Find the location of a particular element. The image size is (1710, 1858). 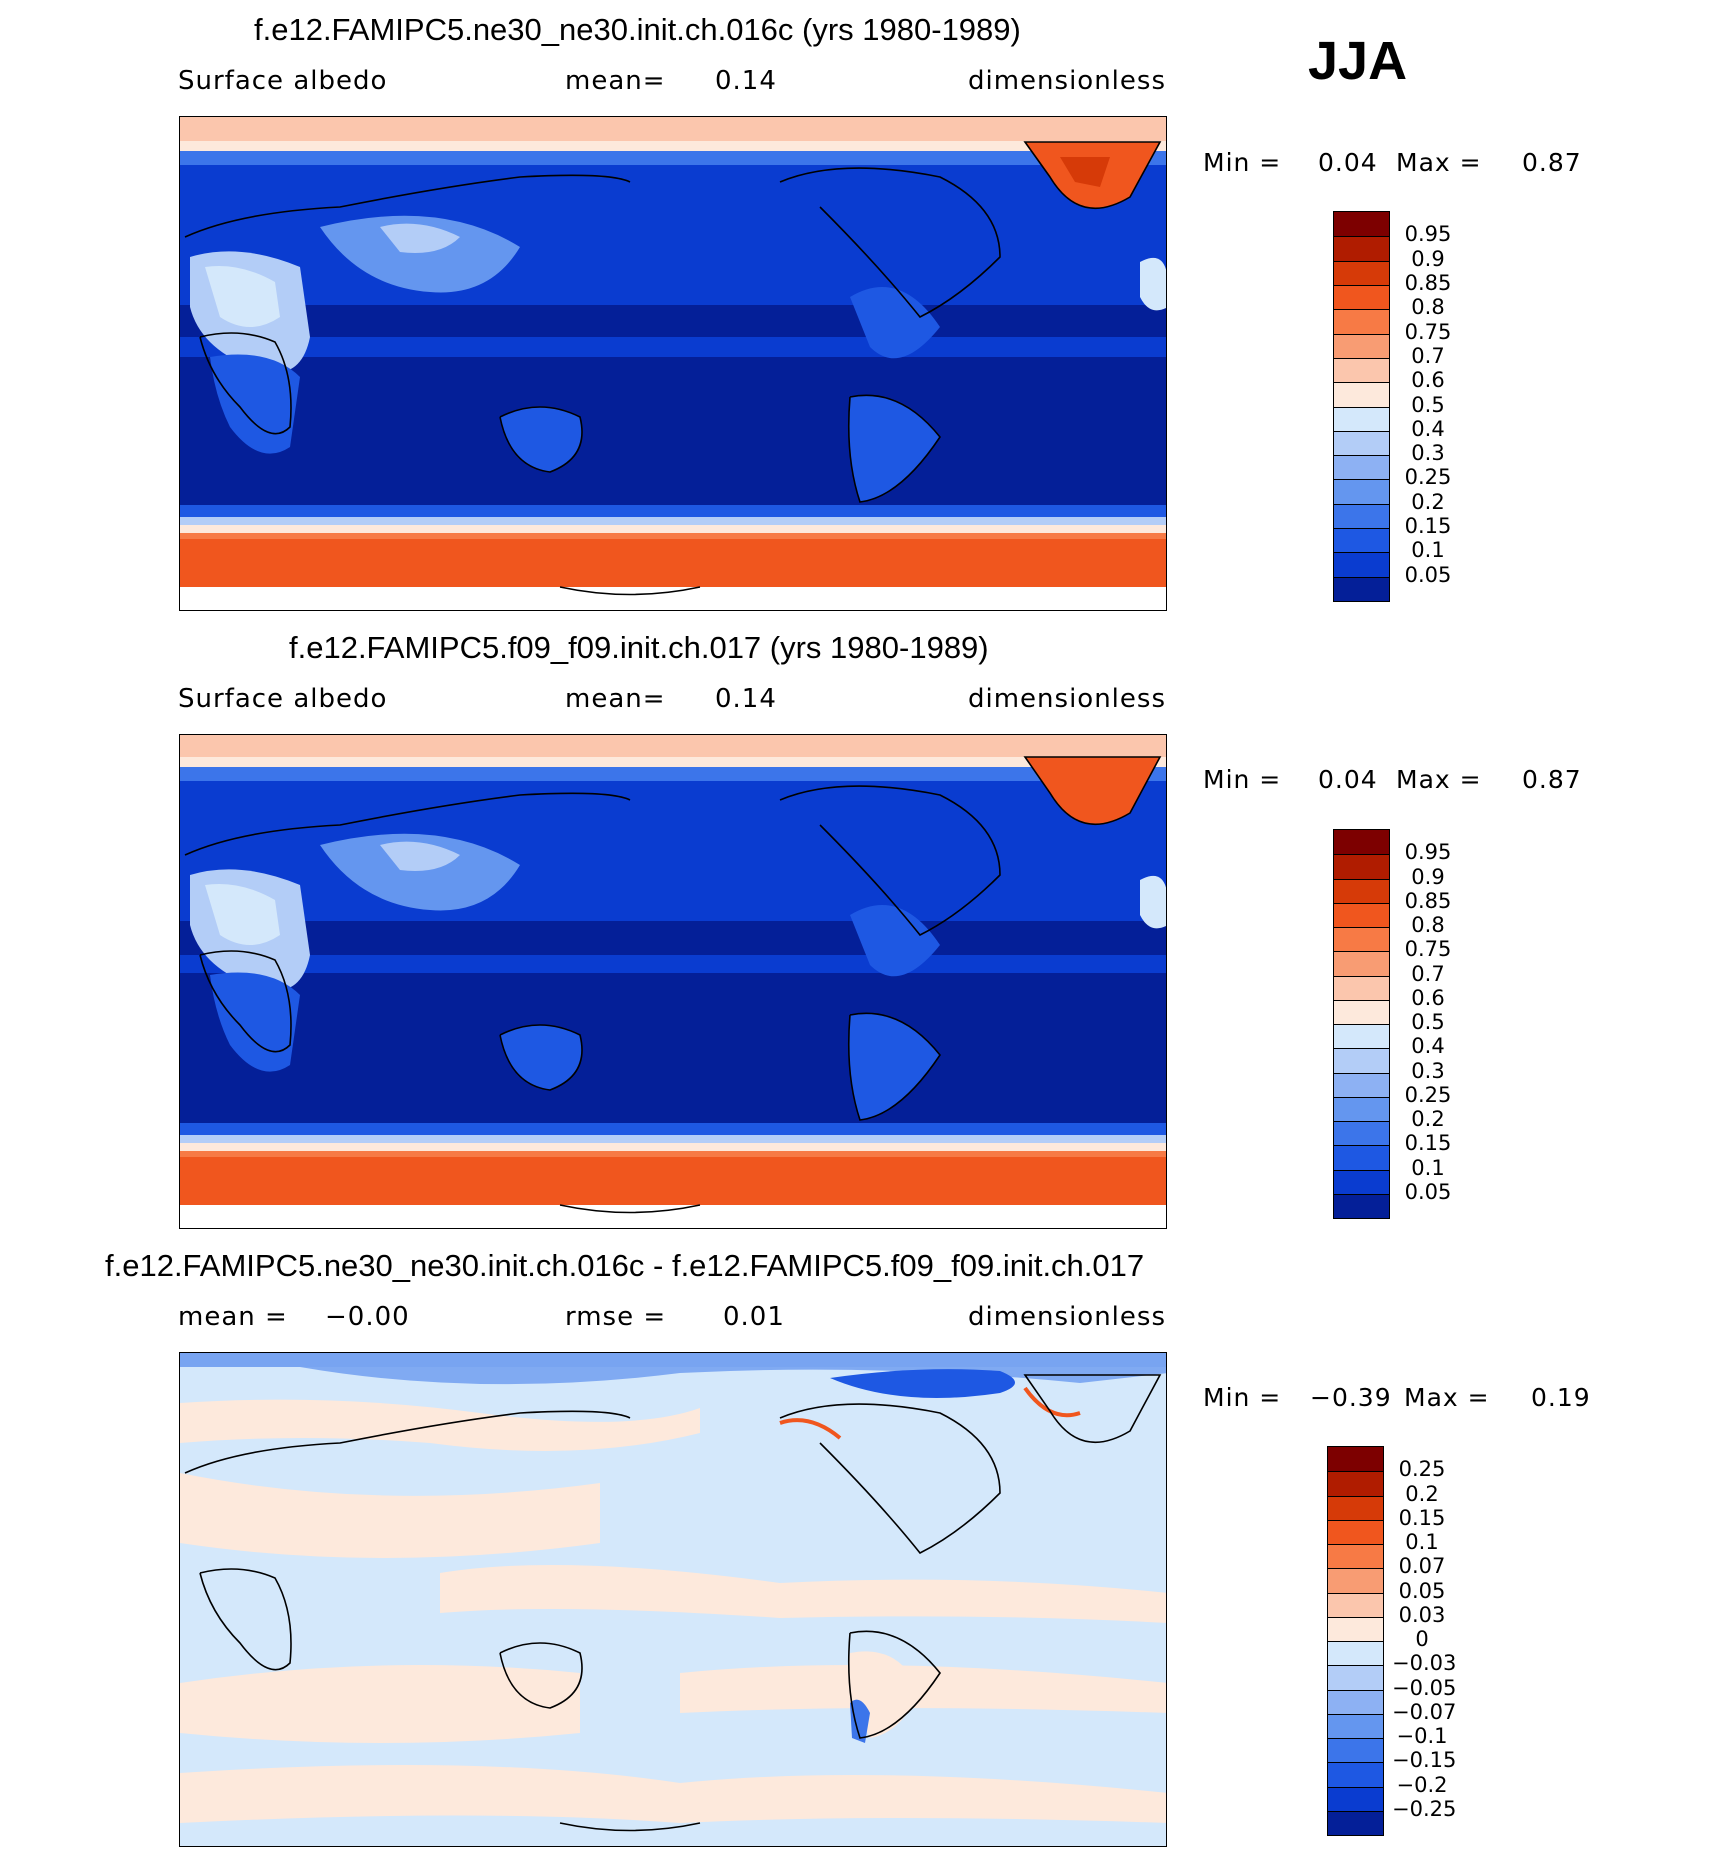

panel1-colorbar is located at coordinates (1361, 406).